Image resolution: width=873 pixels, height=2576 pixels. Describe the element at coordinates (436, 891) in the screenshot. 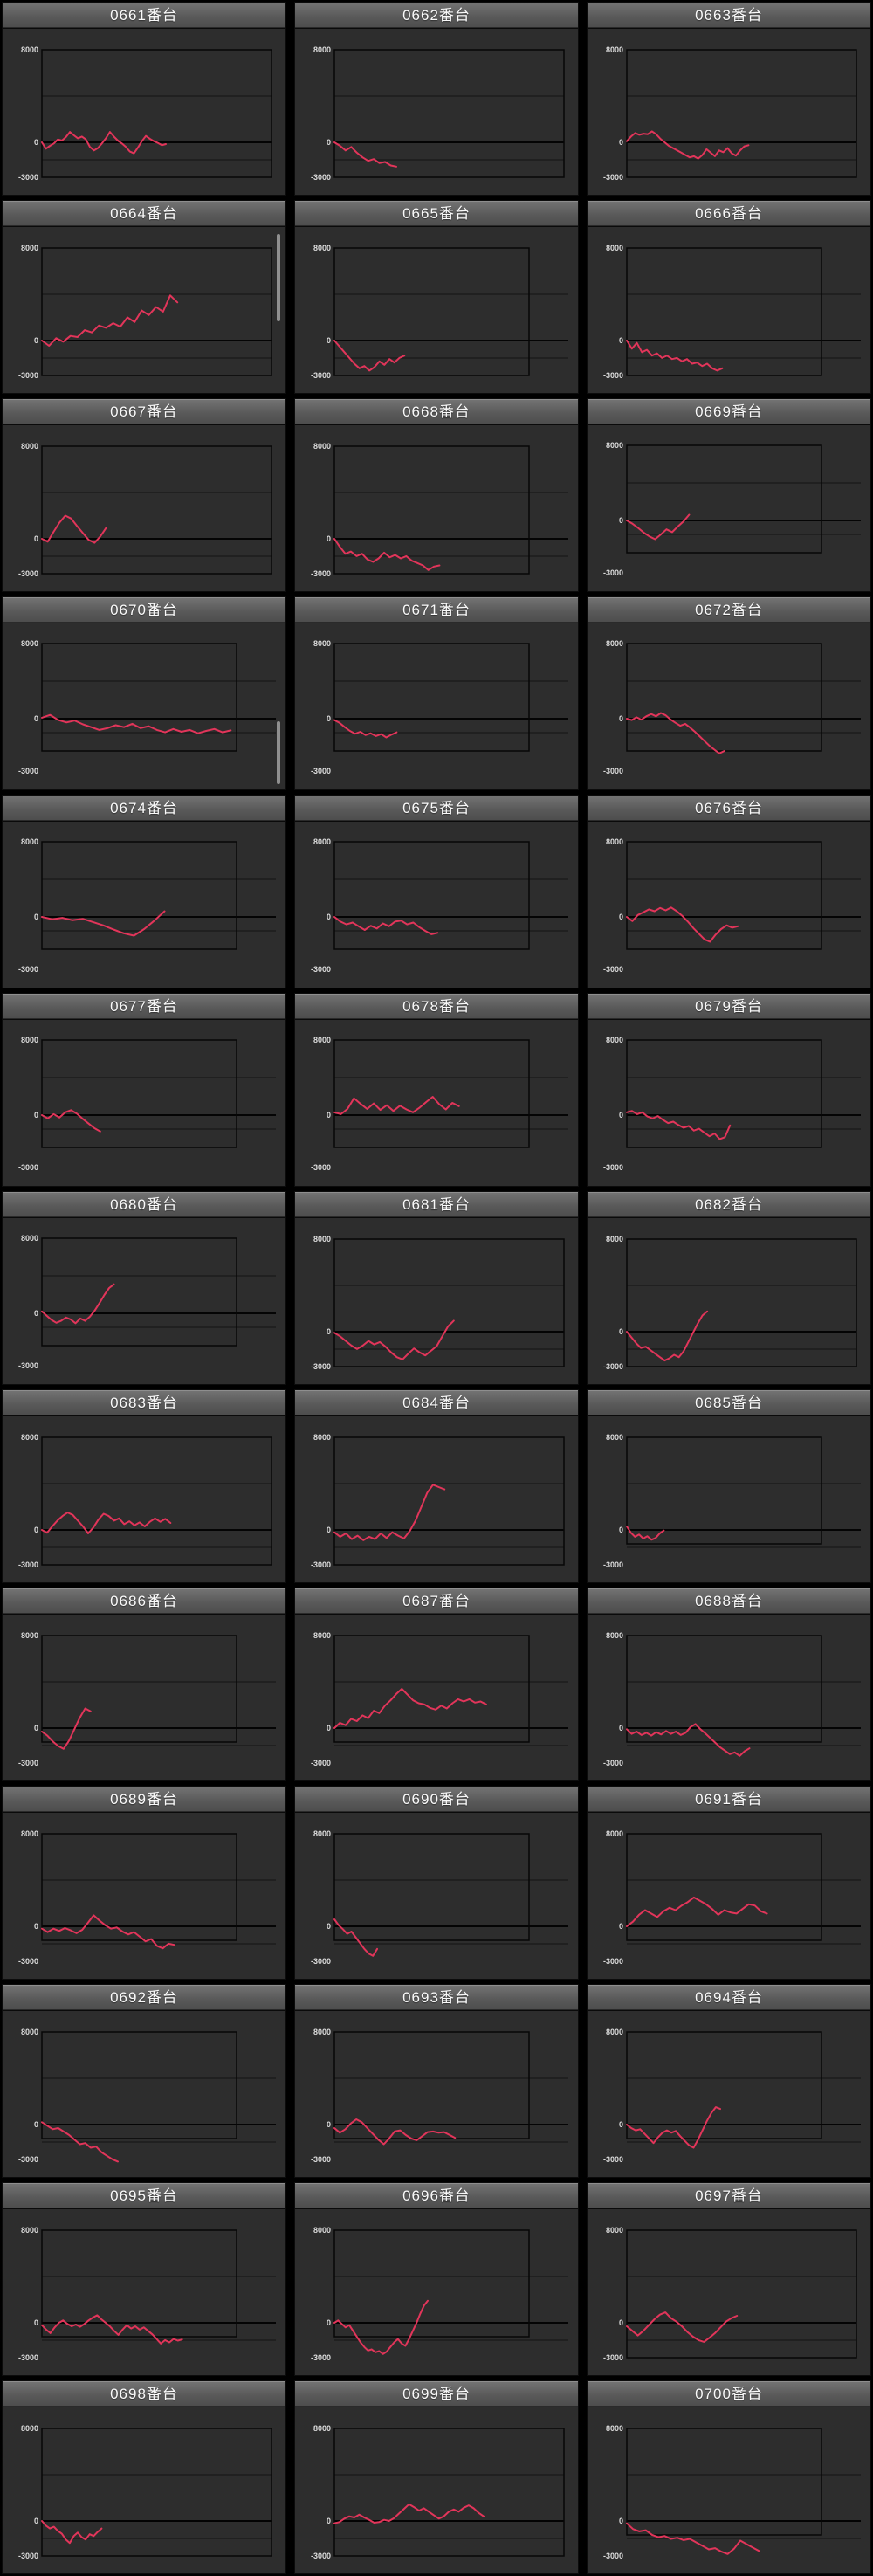

I see `machine-cell-0675: 0675番台 8000 0 -3000` at that location.